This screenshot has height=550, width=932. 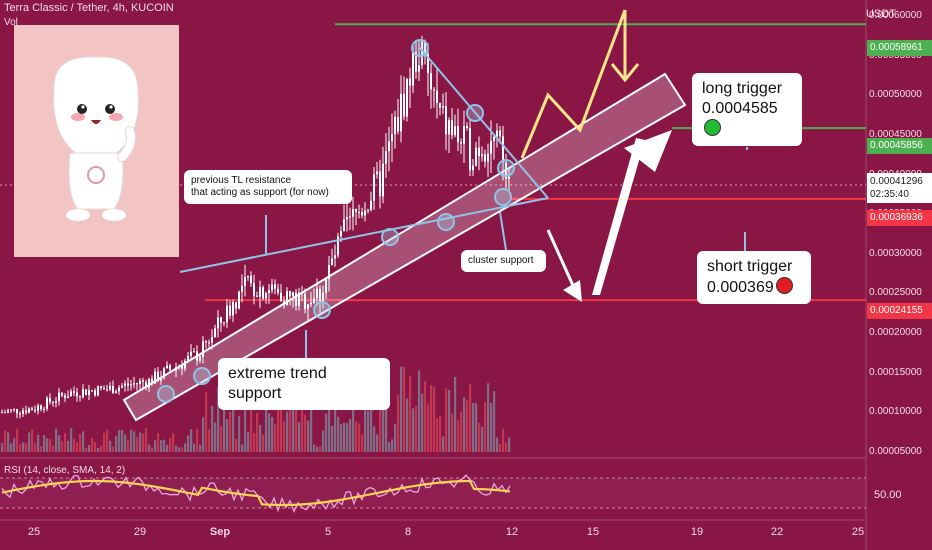 What do you see at coordinates (11, 22) in the screenshot?
I see `volume-indicator-label: Vol` at bounding box center [11, 22].